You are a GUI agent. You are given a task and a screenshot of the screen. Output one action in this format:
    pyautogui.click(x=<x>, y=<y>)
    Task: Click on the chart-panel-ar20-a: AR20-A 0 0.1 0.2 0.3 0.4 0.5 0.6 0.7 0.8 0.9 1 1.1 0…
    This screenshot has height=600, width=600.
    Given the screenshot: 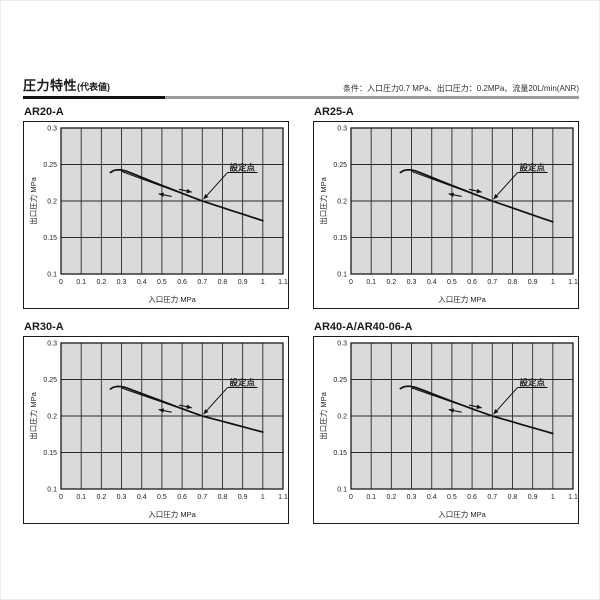 What is the action you would take?
    pyautogui.click(x=156, y=207)
    